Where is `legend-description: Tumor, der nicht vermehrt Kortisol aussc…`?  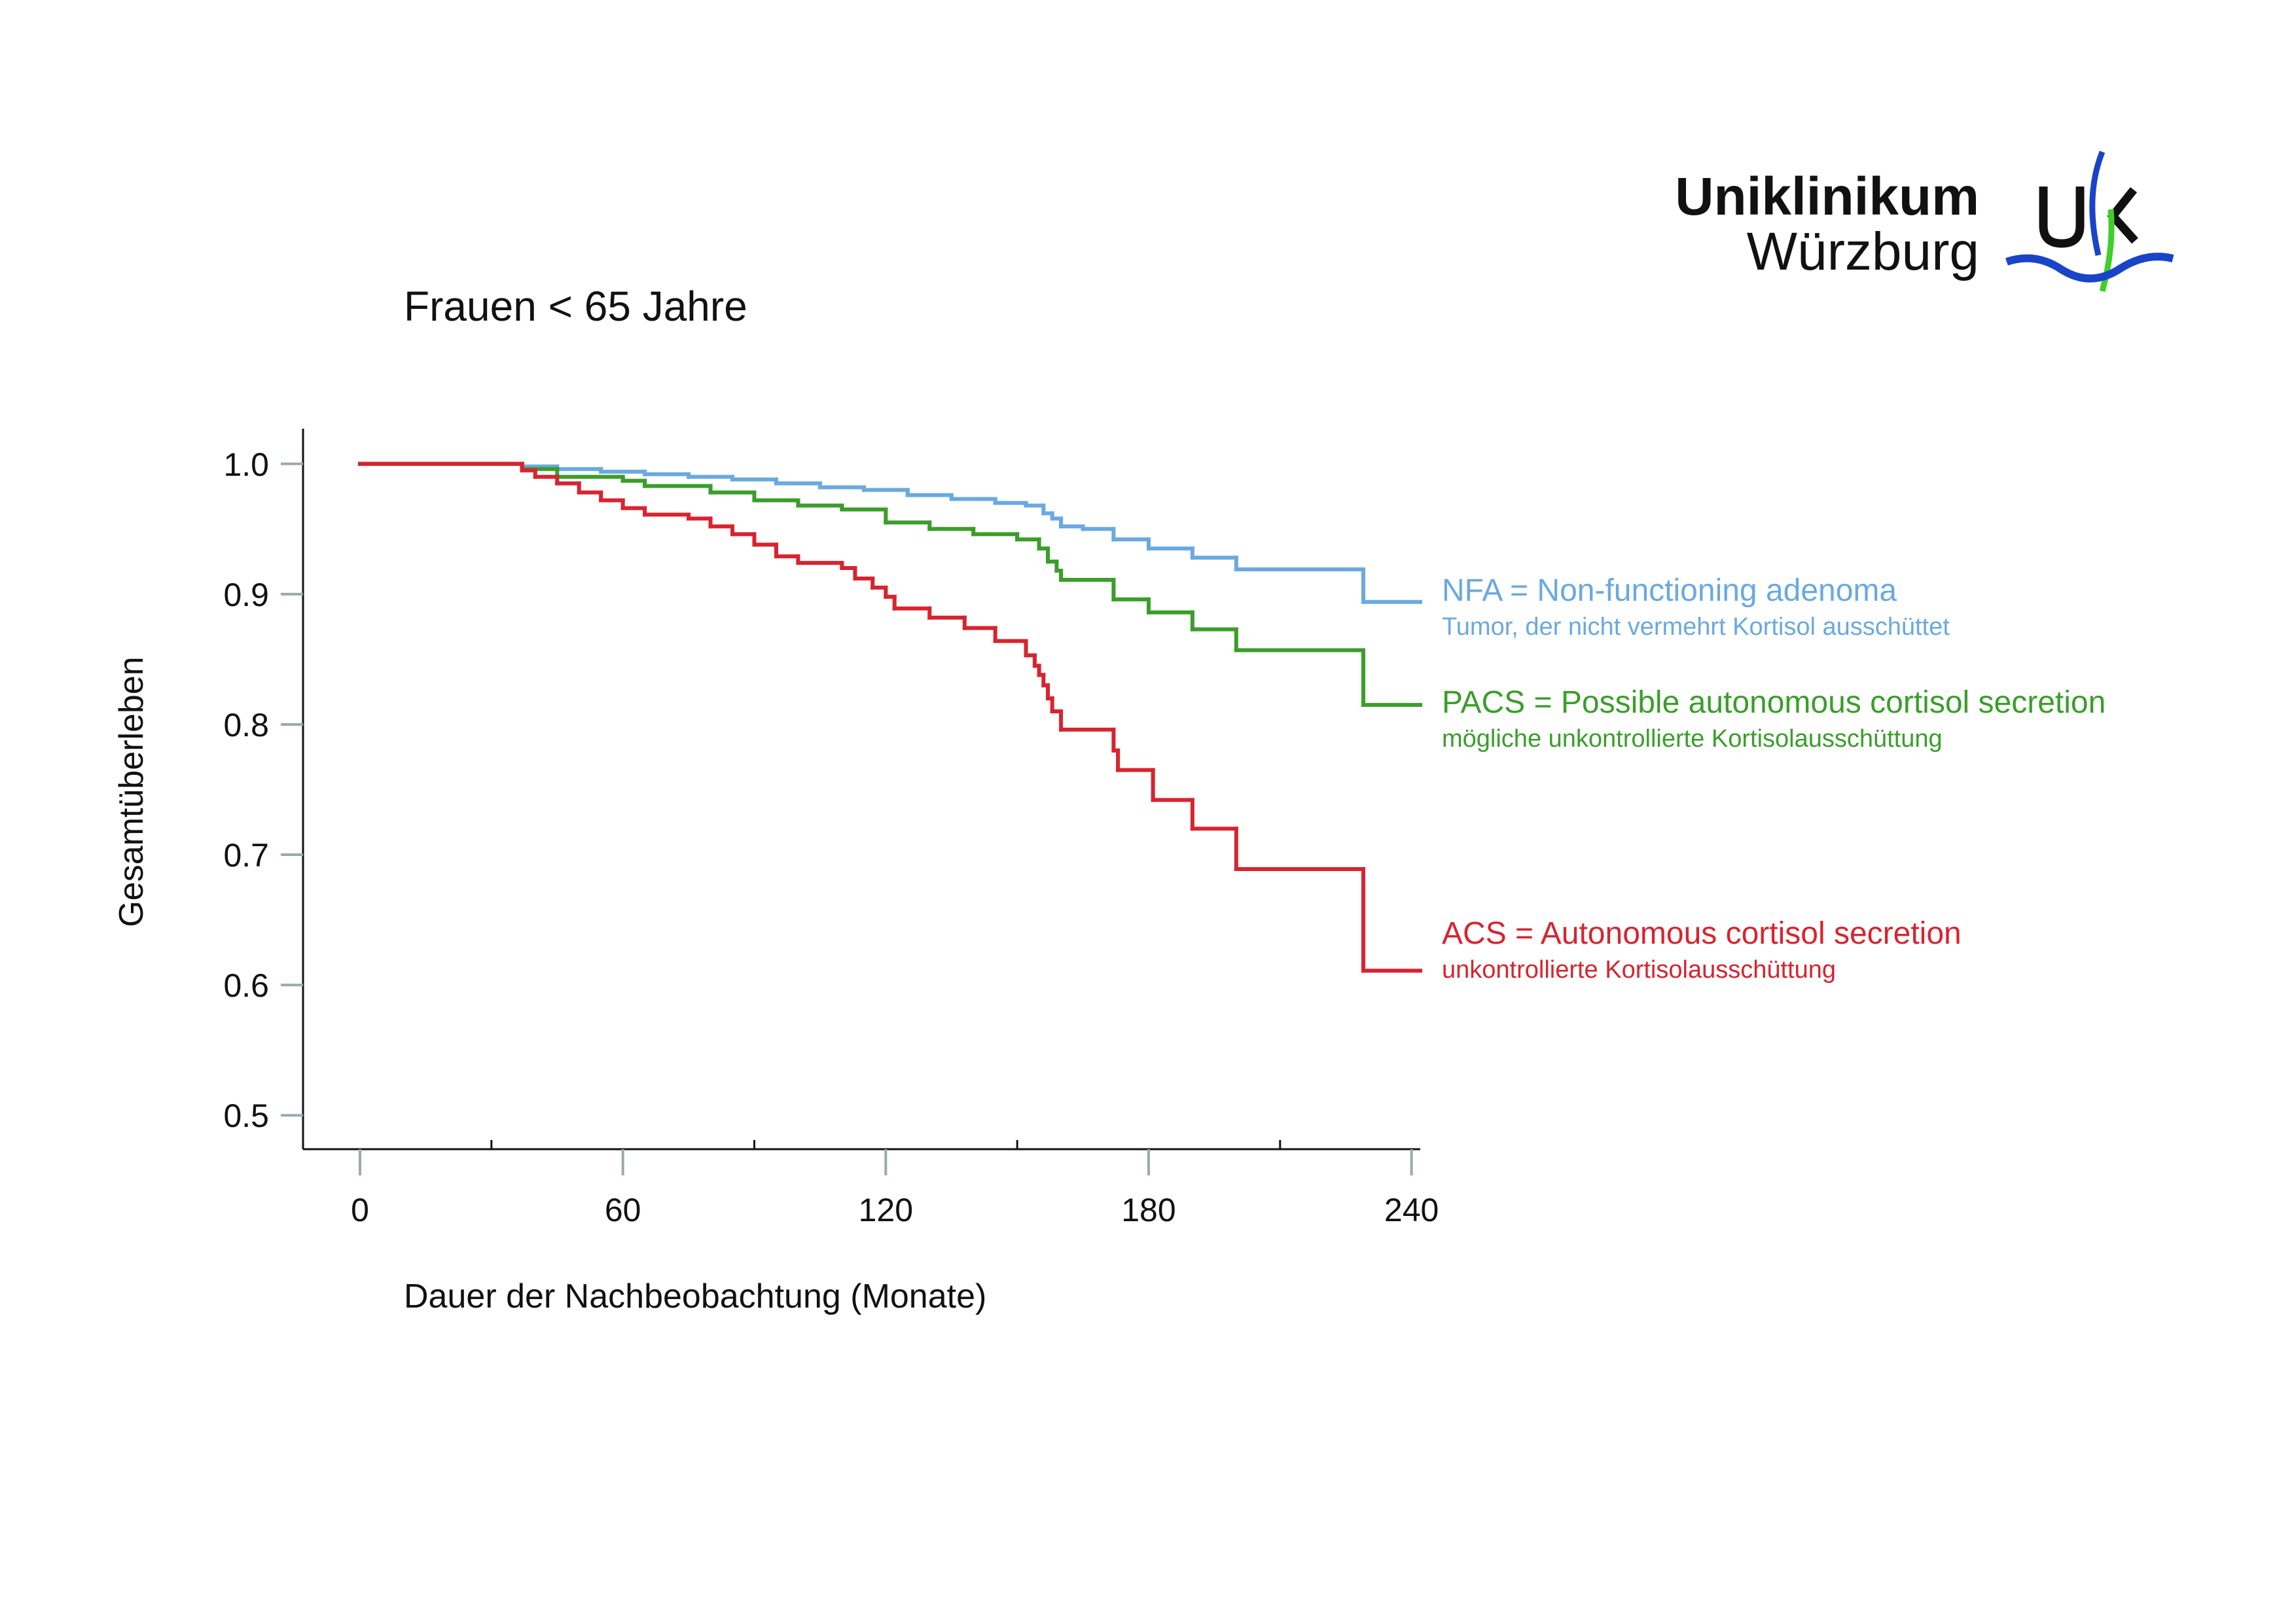 legend-description: Tumor, der nicht vermehrt Kortisol aussc… is located at coordinates (1696, 627).